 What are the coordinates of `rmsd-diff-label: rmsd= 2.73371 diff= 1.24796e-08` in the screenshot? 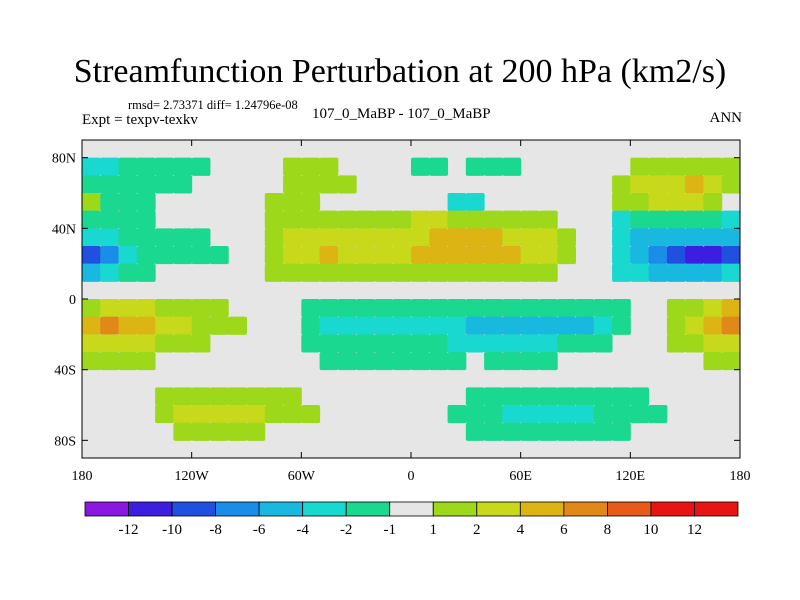 It's located at (213, 105).